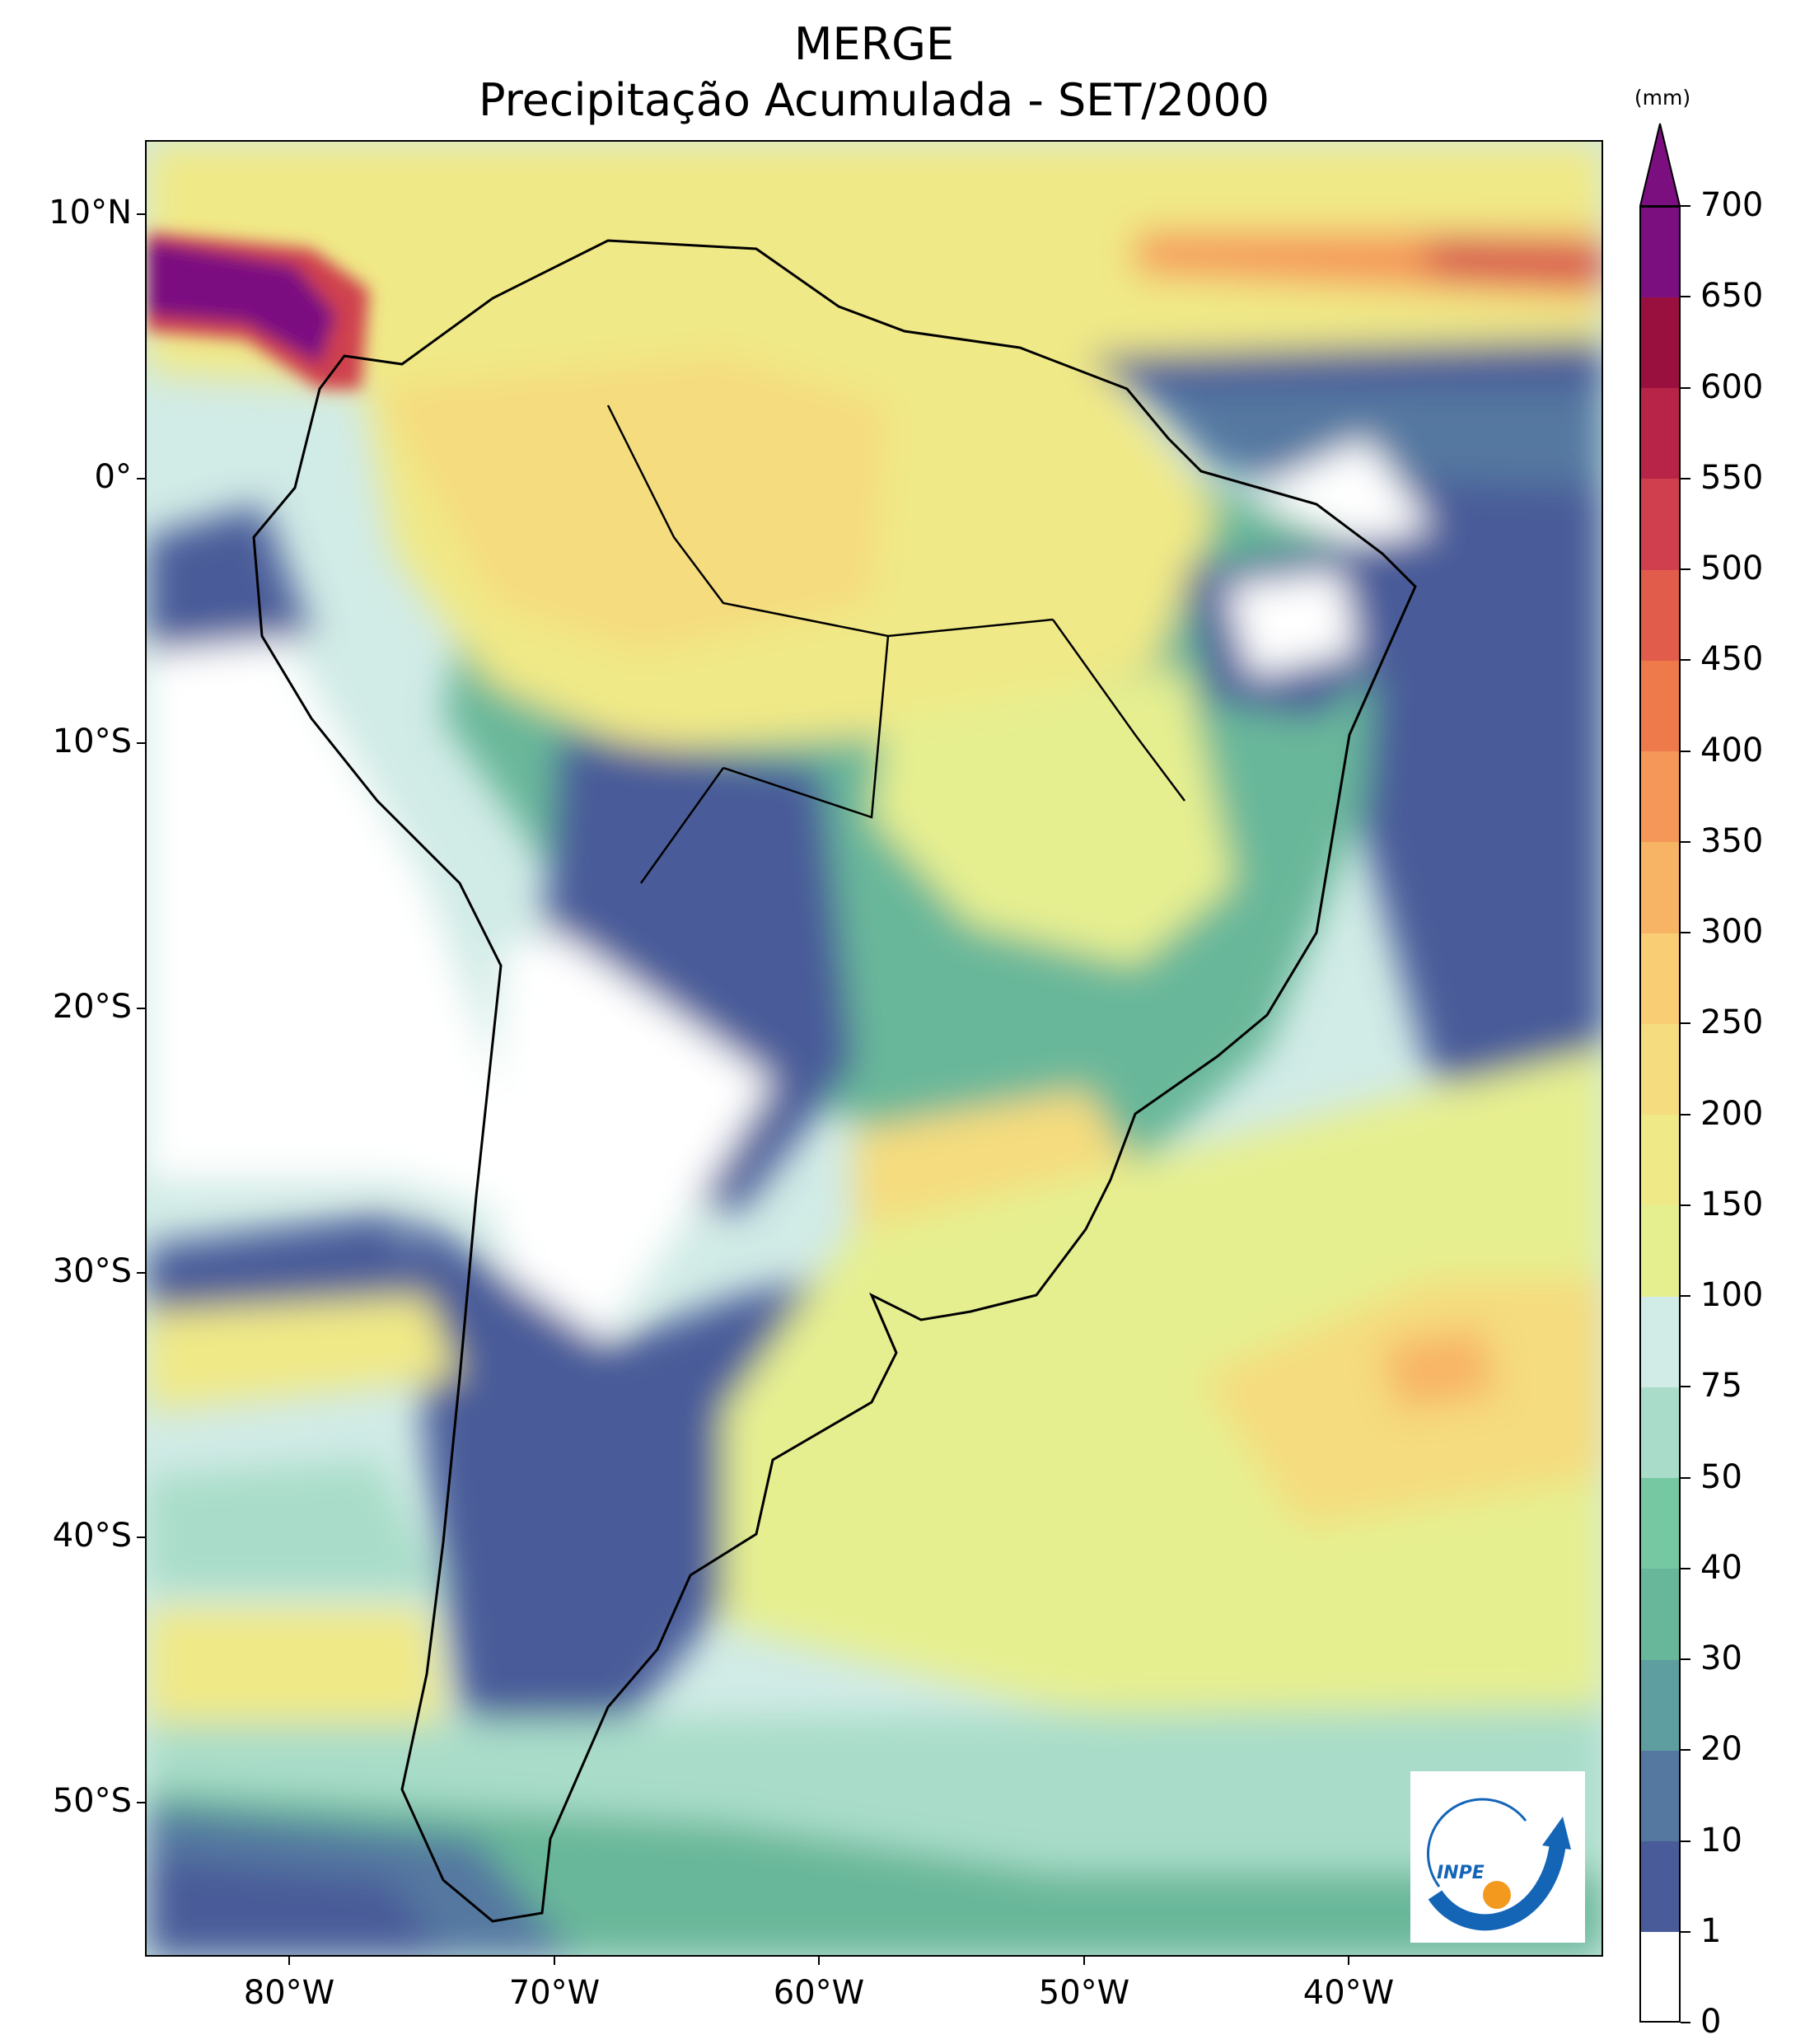 This screenshot has width=1805, height=2044. What do you see at coordinates (92, 1007) in the screenshot?
I see `lat-label-20s: 20°S` at bounding box center [92, 1007].